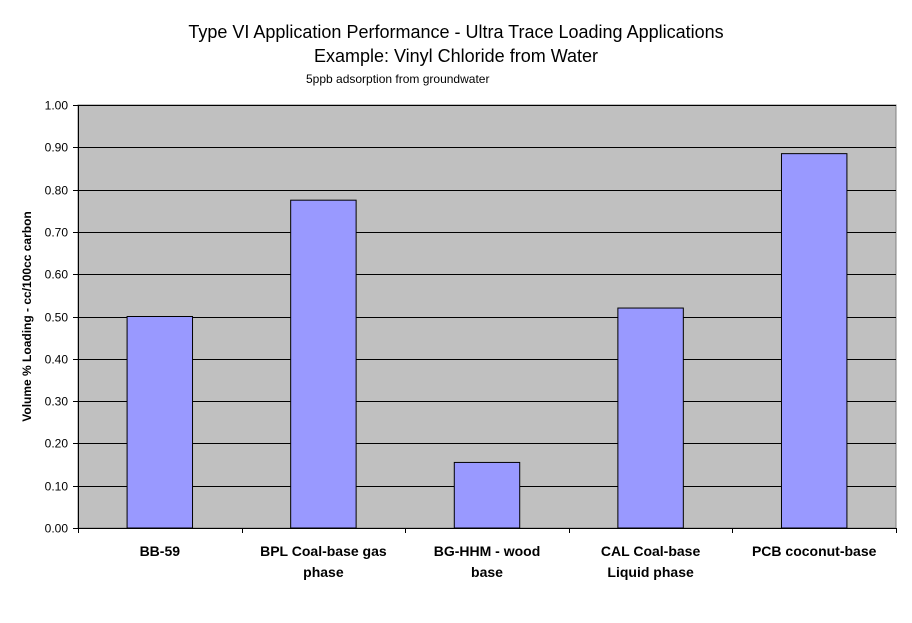 Image resolution: width=912 pixels, height=623 pixels. Describe the element at coordinates (57, 233) in the screenshot. I see `y-tick-label: 0.70` at that location.